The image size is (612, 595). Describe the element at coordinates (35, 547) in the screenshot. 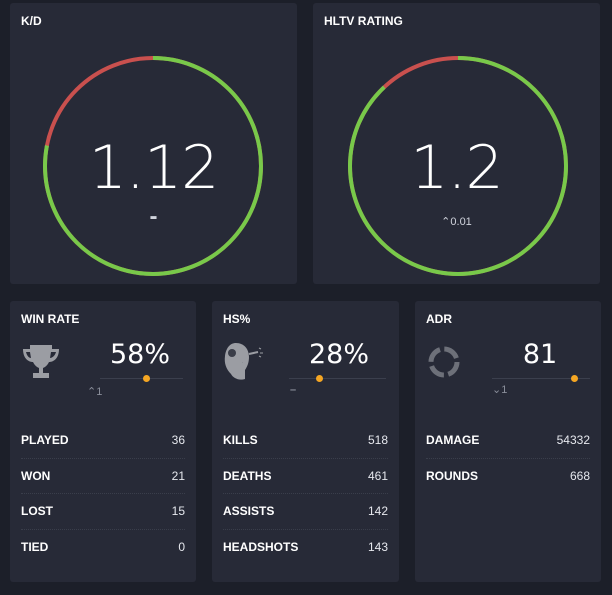

I see `row-label: TIED` at that location.